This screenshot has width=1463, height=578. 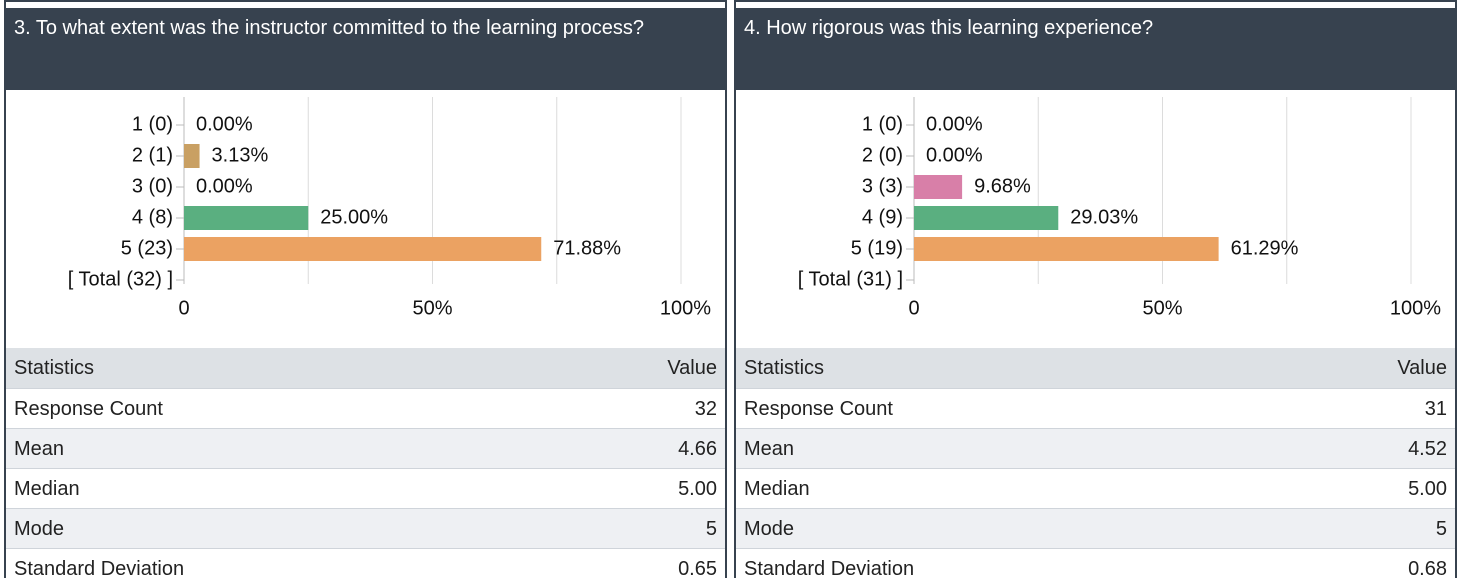 I want to click on cell: 0.68, so click(x=1427, y=568).